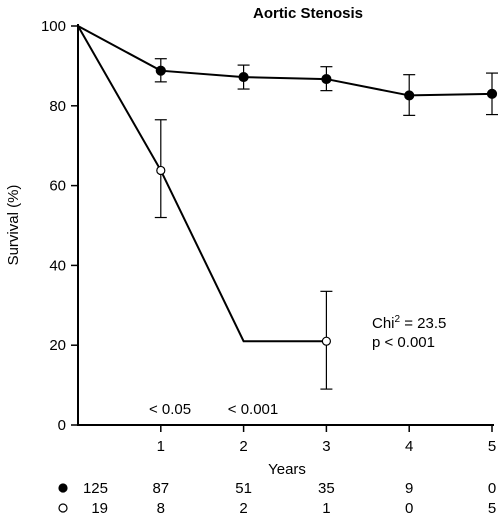 Image resolution: width=500 pixels, height=520 pixels. Describe the element at coordinates (243, 446) in the screenshot. I see `x-tick-label: 2` at that location.